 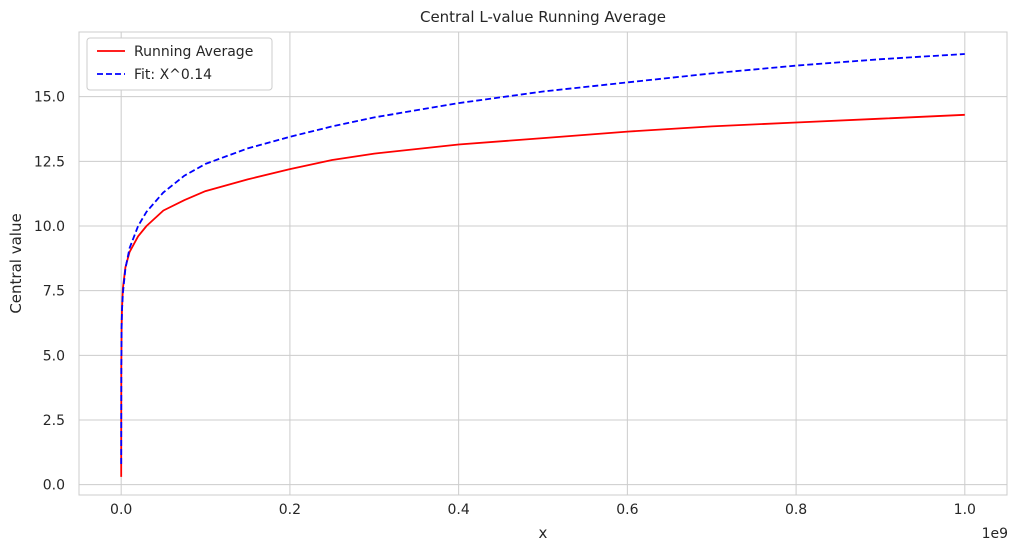 What do you see at coordinates (995, 534) in the screenshot?
I see `x-axis-offset-label: 1e9` at bounding box center [995, 534].